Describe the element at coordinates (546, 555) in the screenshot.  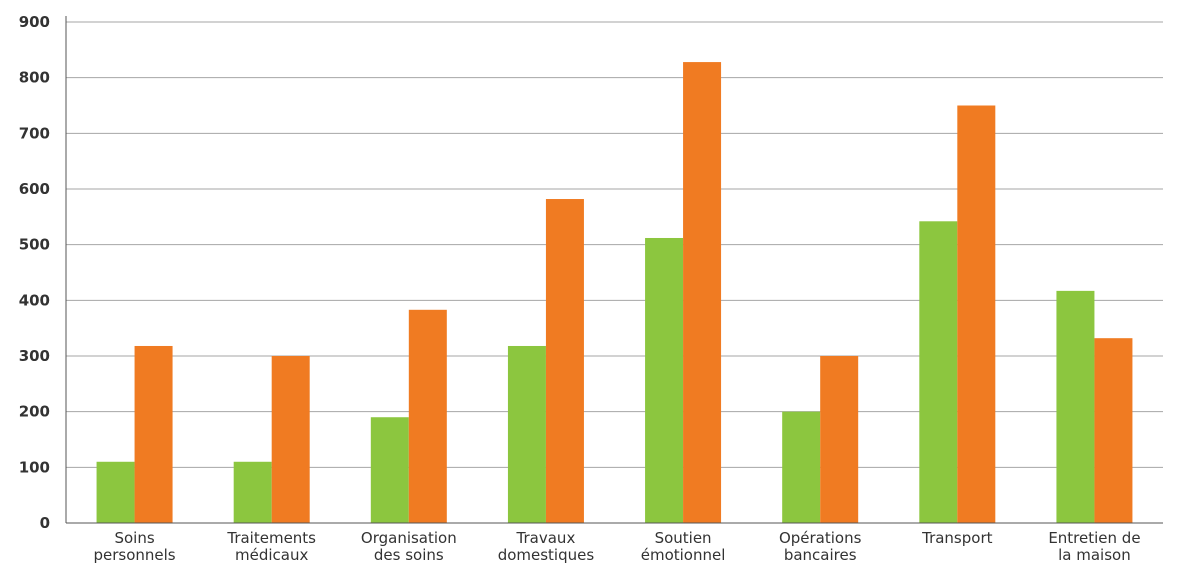
I see `x-tick-label-line: domestiques` at that location.